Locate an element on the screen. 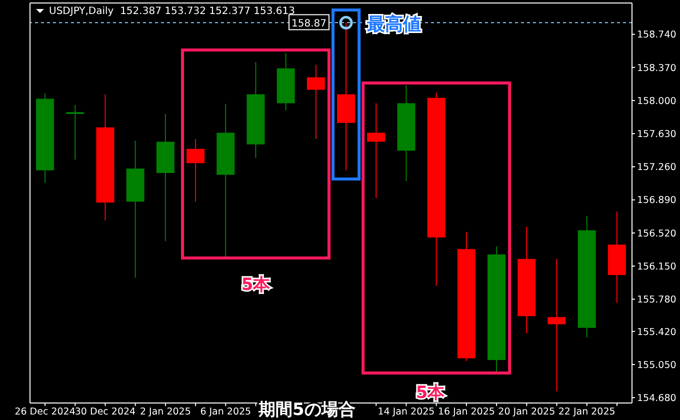  y-tick-label: 158.000 is located at coordinates (656, 101).